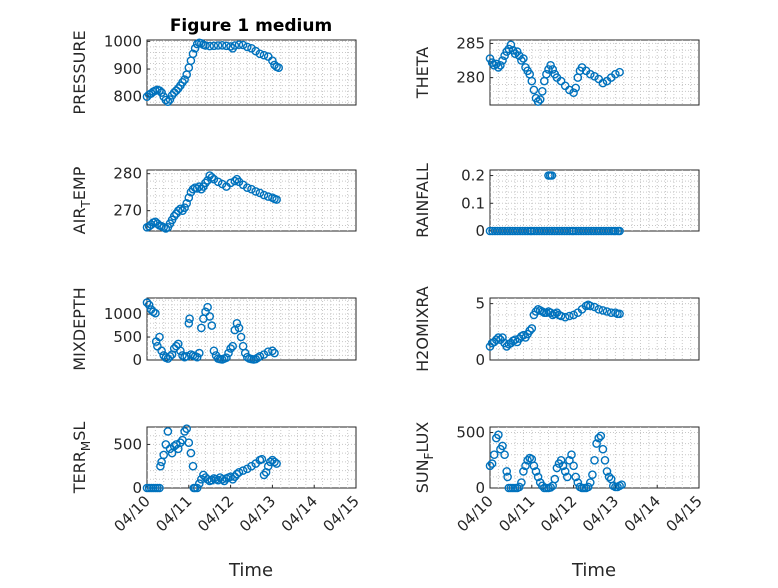  Describe the element at coordinates (127, 69) in the screenshot. I see `y-tick-label: 900` at that location.